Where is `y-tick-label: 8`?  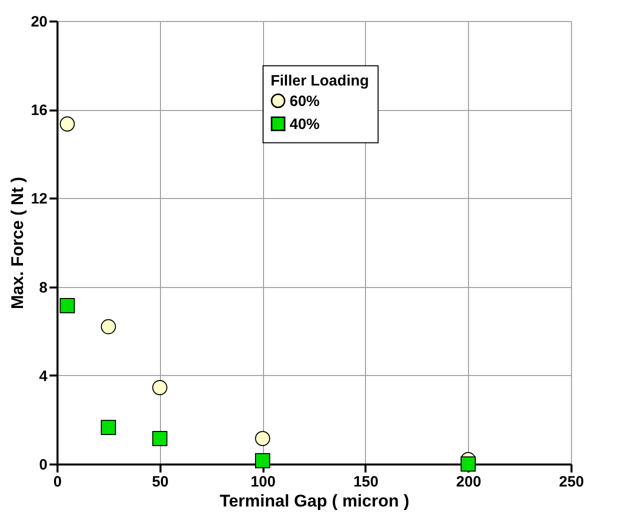 y-tick-label: 8 is located at coordinates (43, 287).